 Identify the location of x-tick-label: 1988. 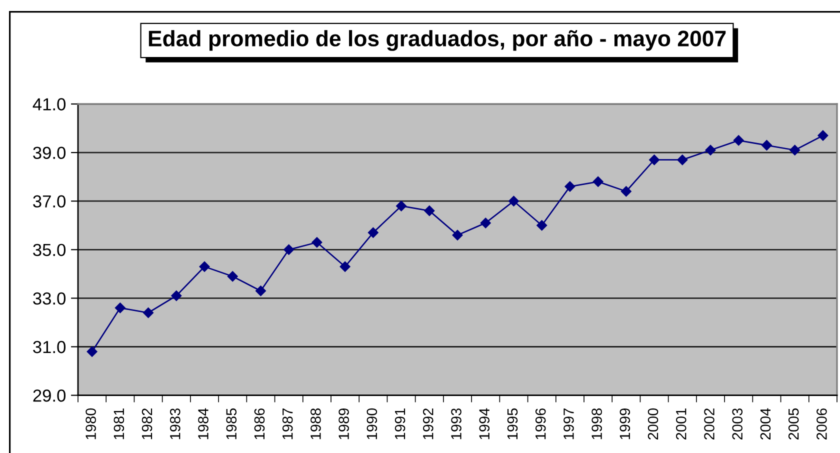
(315, 424).